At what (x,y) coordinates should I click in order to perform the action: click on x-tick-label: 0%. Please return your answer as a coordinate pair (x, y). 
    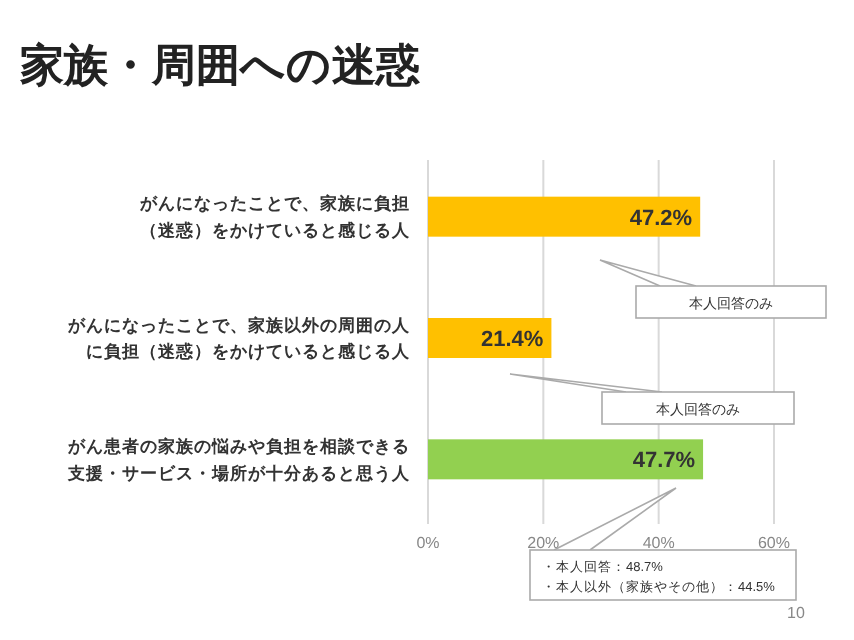
    Looking at the image, I should click on (428, 543).